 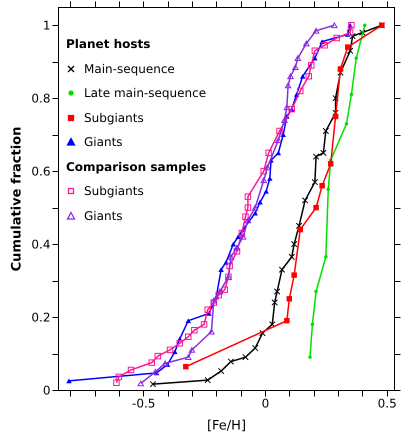 I want to click on y-tick-label: 0, so click(x=46, y=391).